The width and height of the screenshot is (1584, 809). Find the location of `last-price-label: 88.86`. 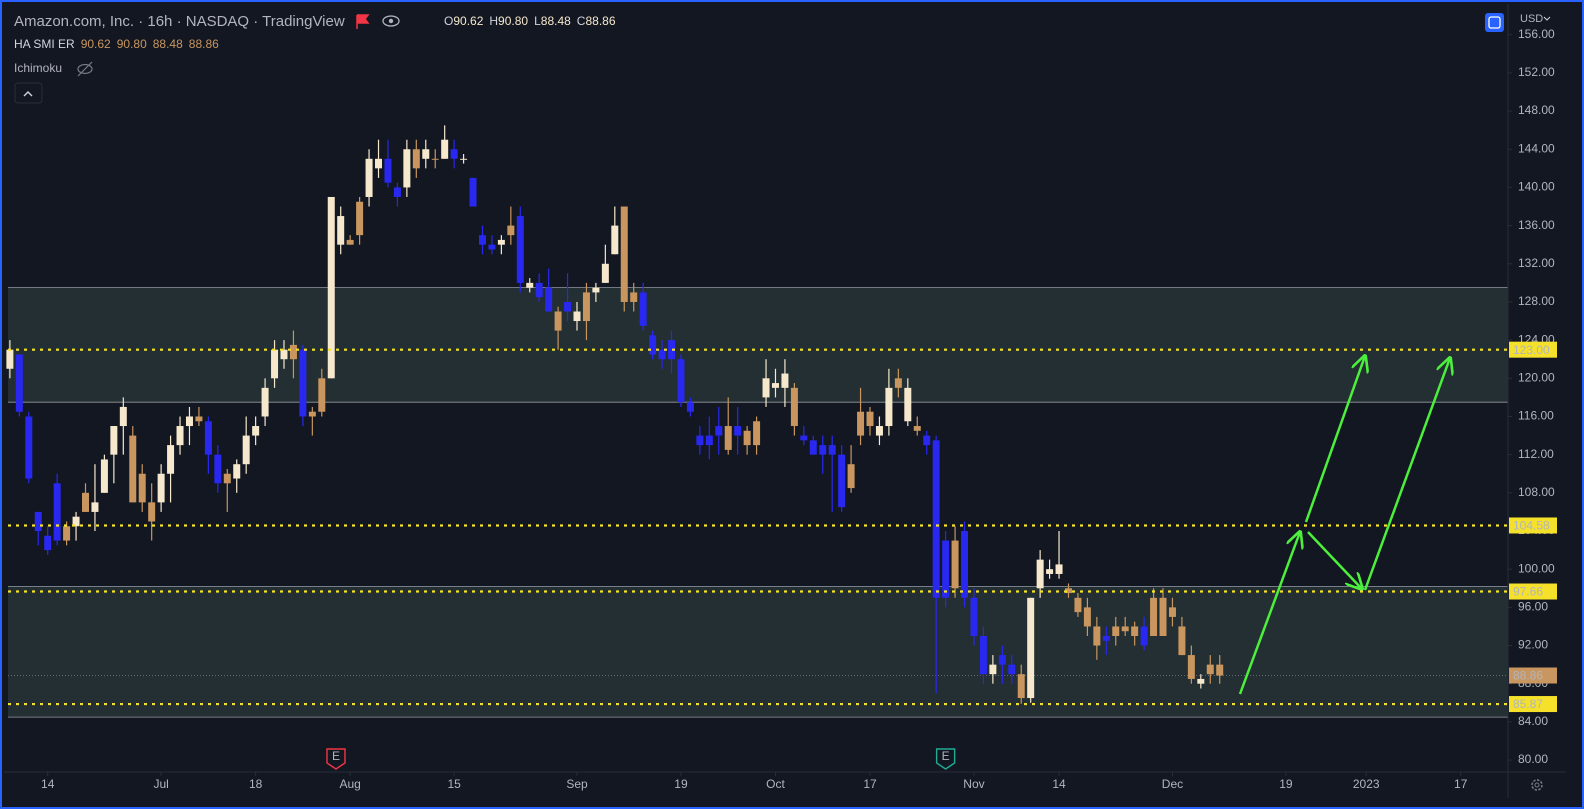

last-price-label: 88.86 is located at coordinates (1528, 676).